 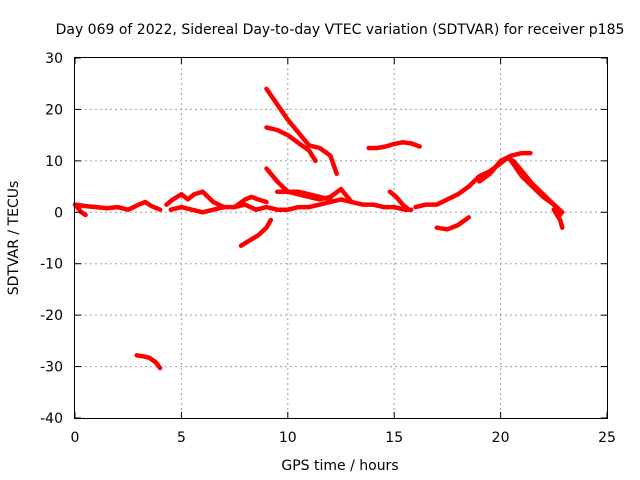 What do you see at coordinates (343, 438) in the screenshot?
I see `x-tick-labels: 0 5 10 15 20 25` at bounding box center [343, 438].